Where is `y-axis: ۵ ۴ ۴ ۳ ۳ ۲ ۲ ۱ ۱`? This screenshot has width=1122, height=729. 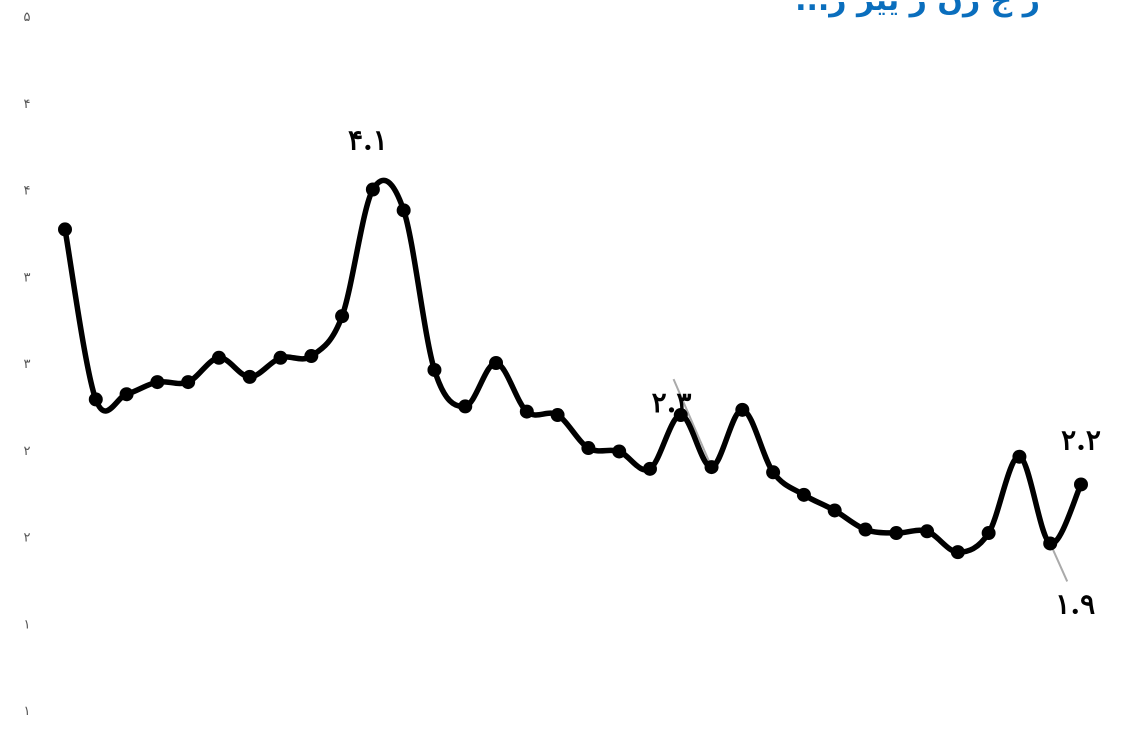 y-axis: ۵ ۴ ۴ ۳ ۳ ۲ ۲ ۱ ۱ is located at coordinates (27, 364).